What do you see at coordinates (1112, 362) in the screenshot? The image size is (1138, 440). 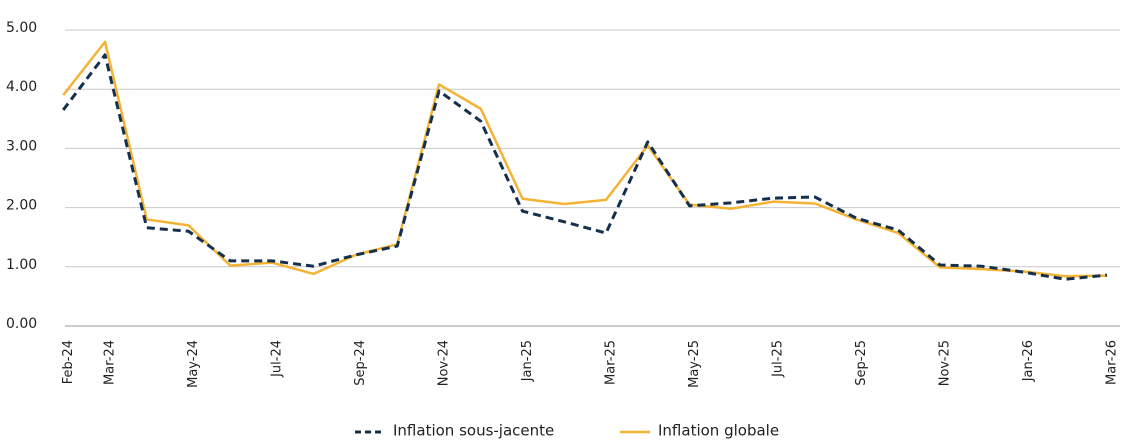 I see `x-tick-label: Mar-26` at bounding box center [1112, 362].